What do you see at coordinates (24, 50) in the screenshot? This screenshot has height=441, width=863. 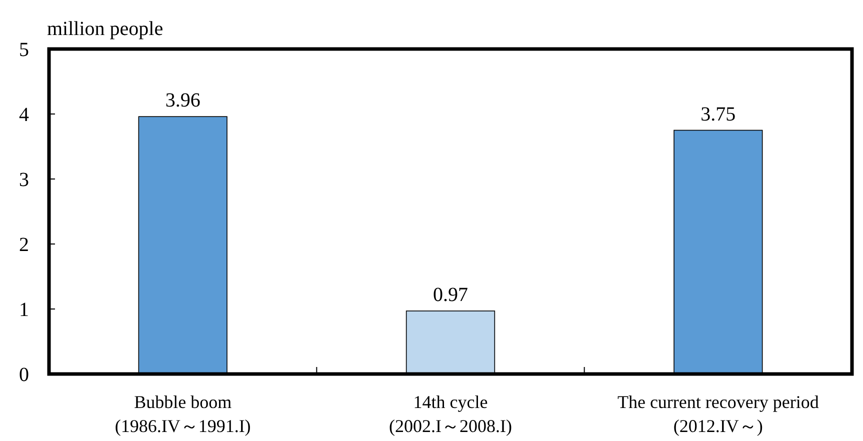 I see `y-tick-label: 5` at bounding box center [24, 50].